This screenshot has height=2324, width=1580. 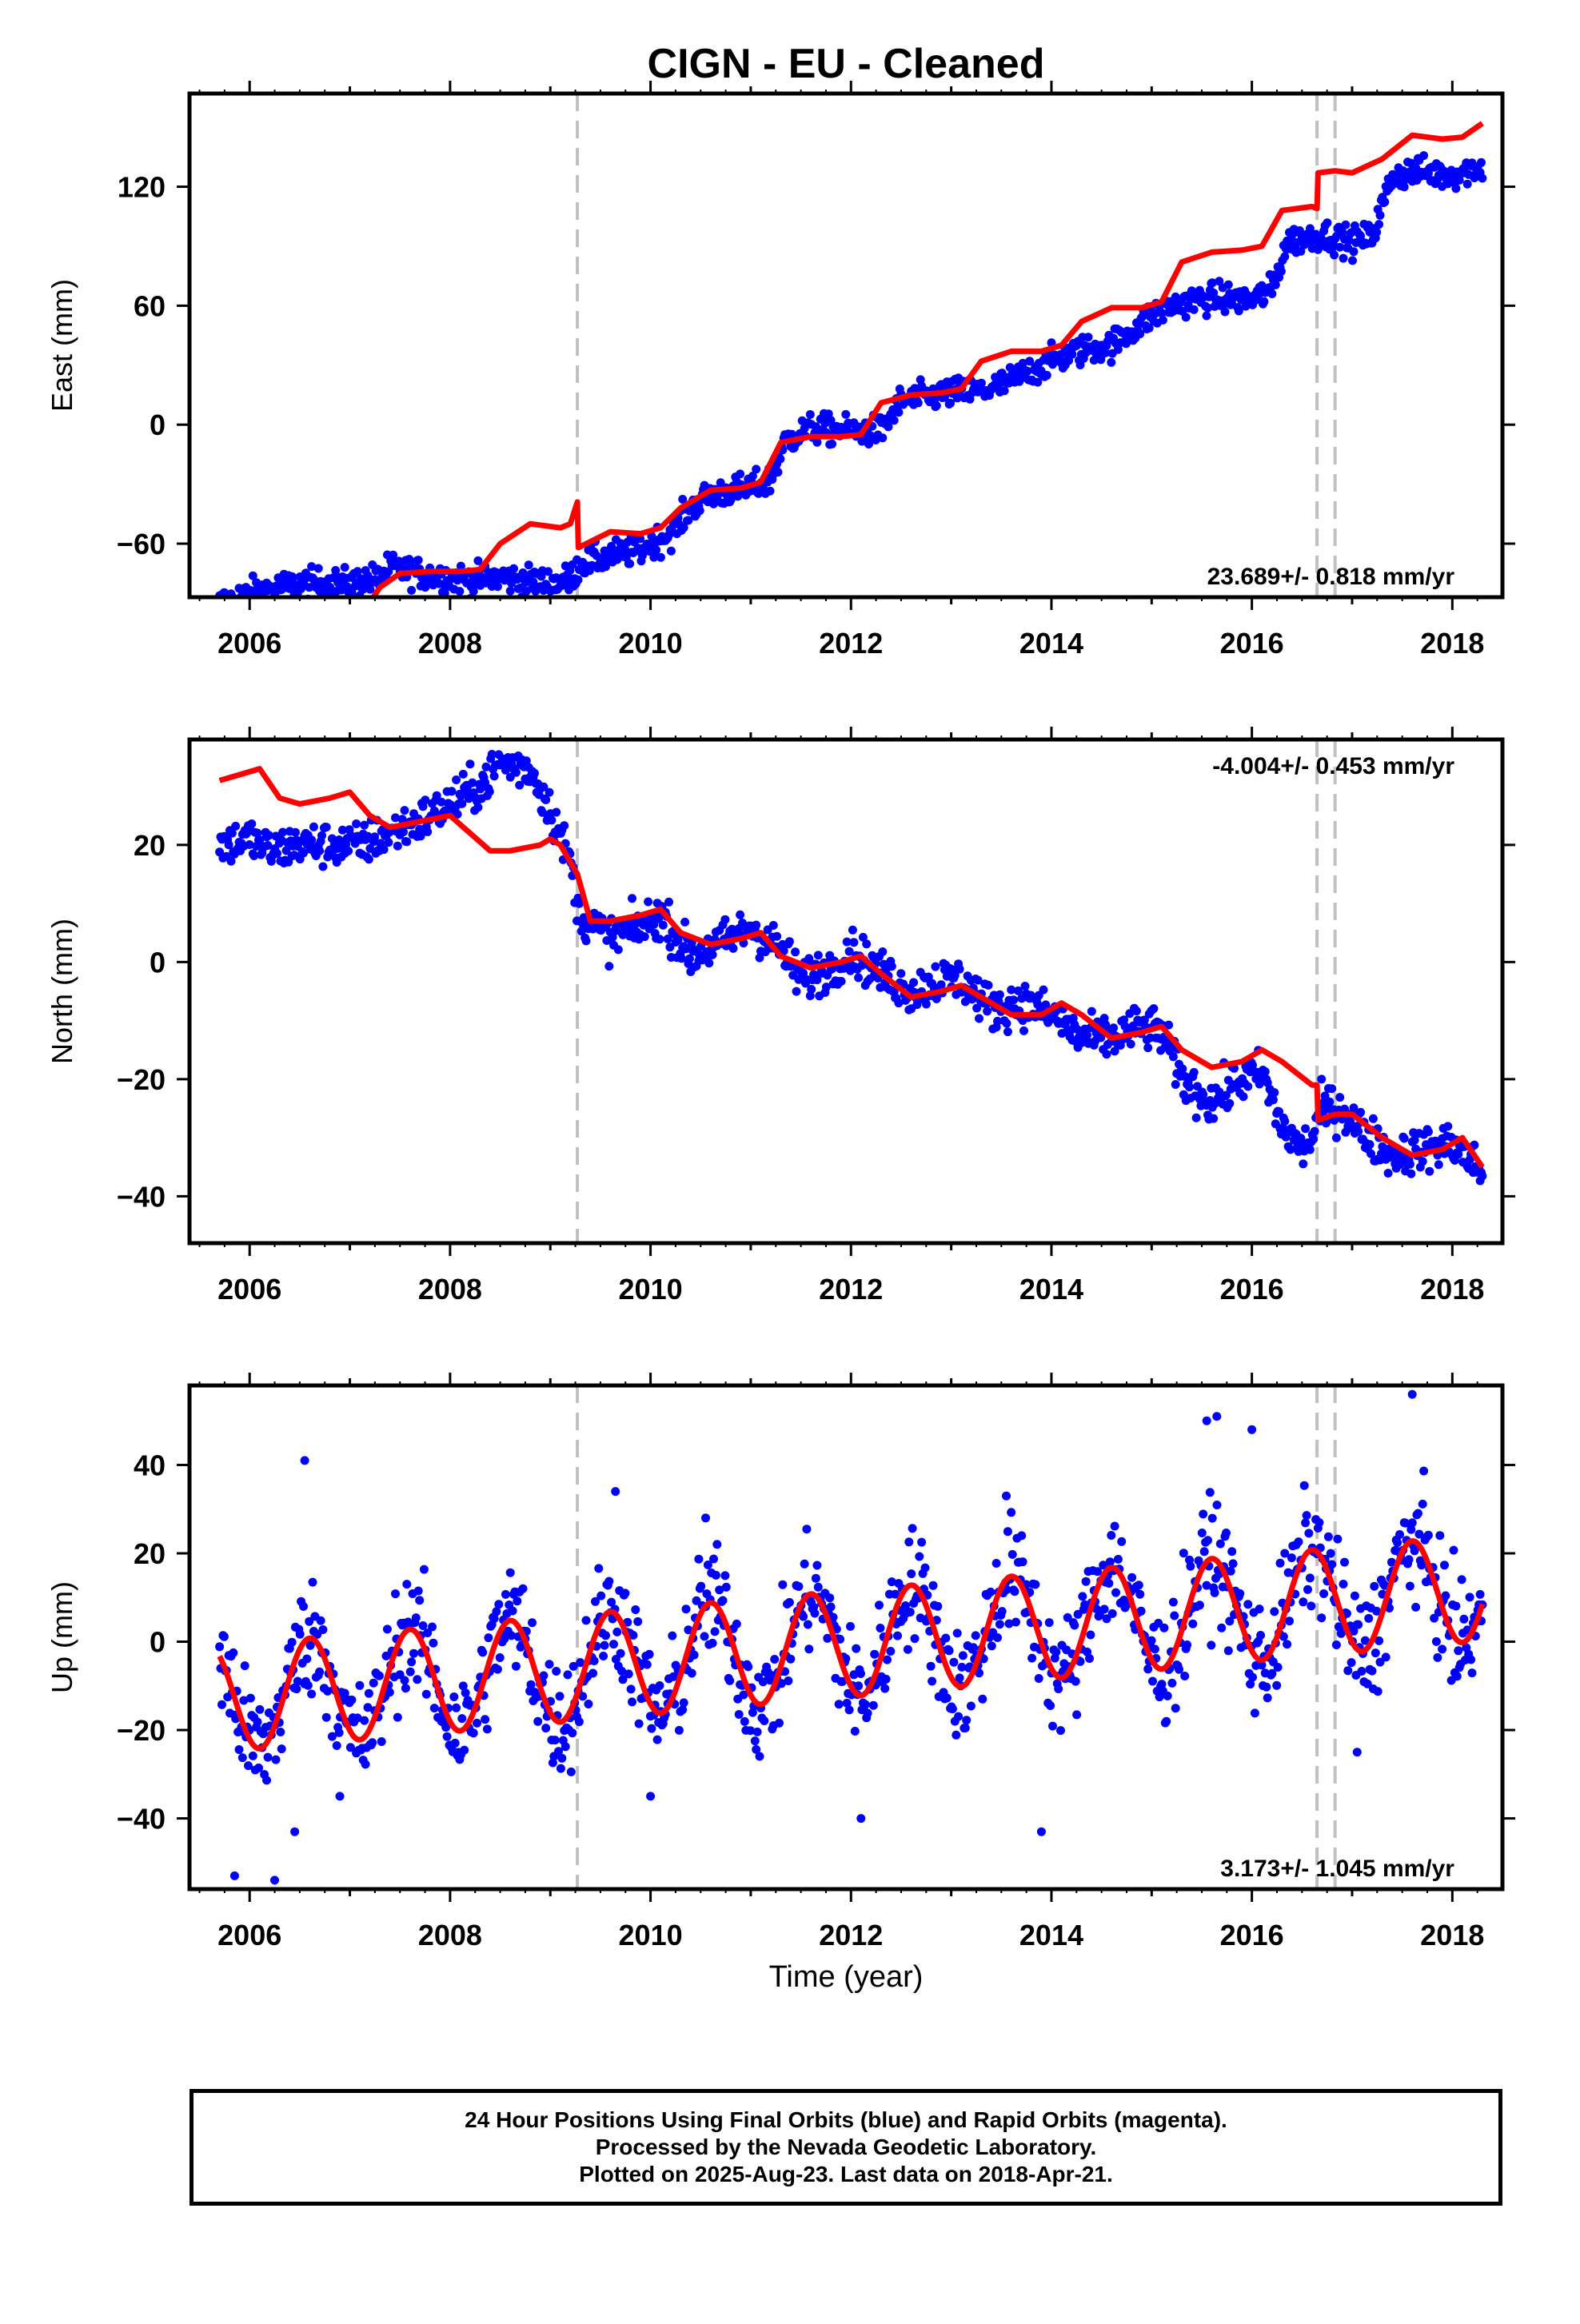 What do you see at coordinates (62, 1637) in the screenshot?
I see `up-y-axis-label: Up (mm)` at bounding box center [62, 1637].